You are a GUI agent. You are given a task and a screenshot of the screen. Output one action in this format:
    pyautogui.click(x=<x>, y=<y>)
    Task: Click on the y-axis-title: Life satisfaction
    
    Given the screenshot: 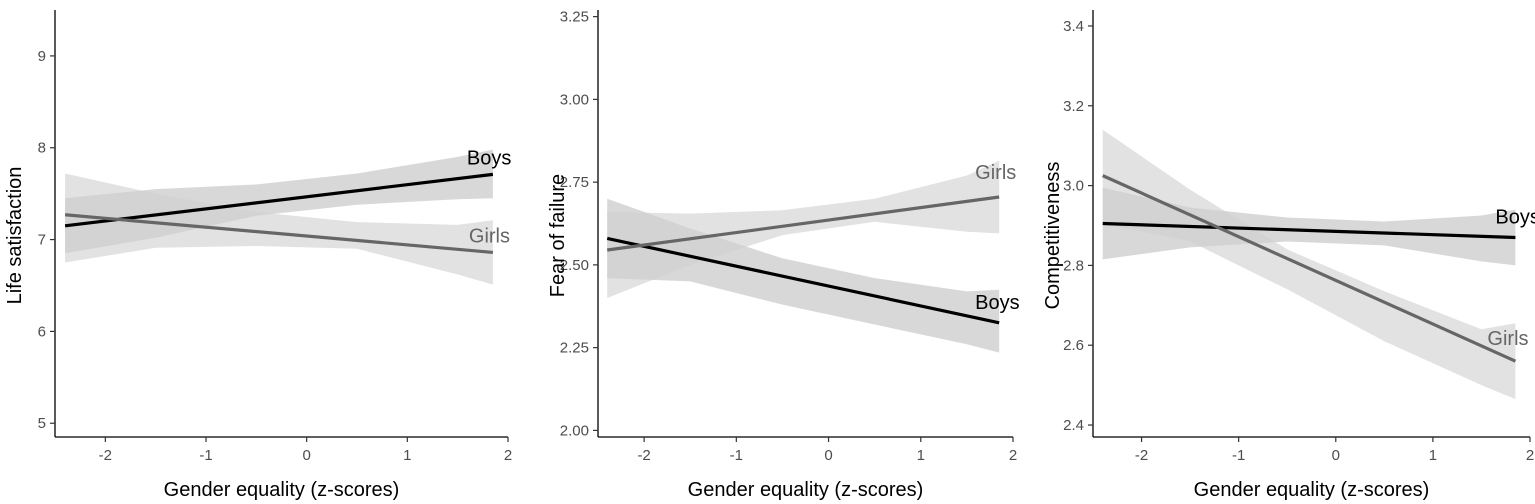 What is the action you would take?
    pyautogui.click(x=15, y=236)
    